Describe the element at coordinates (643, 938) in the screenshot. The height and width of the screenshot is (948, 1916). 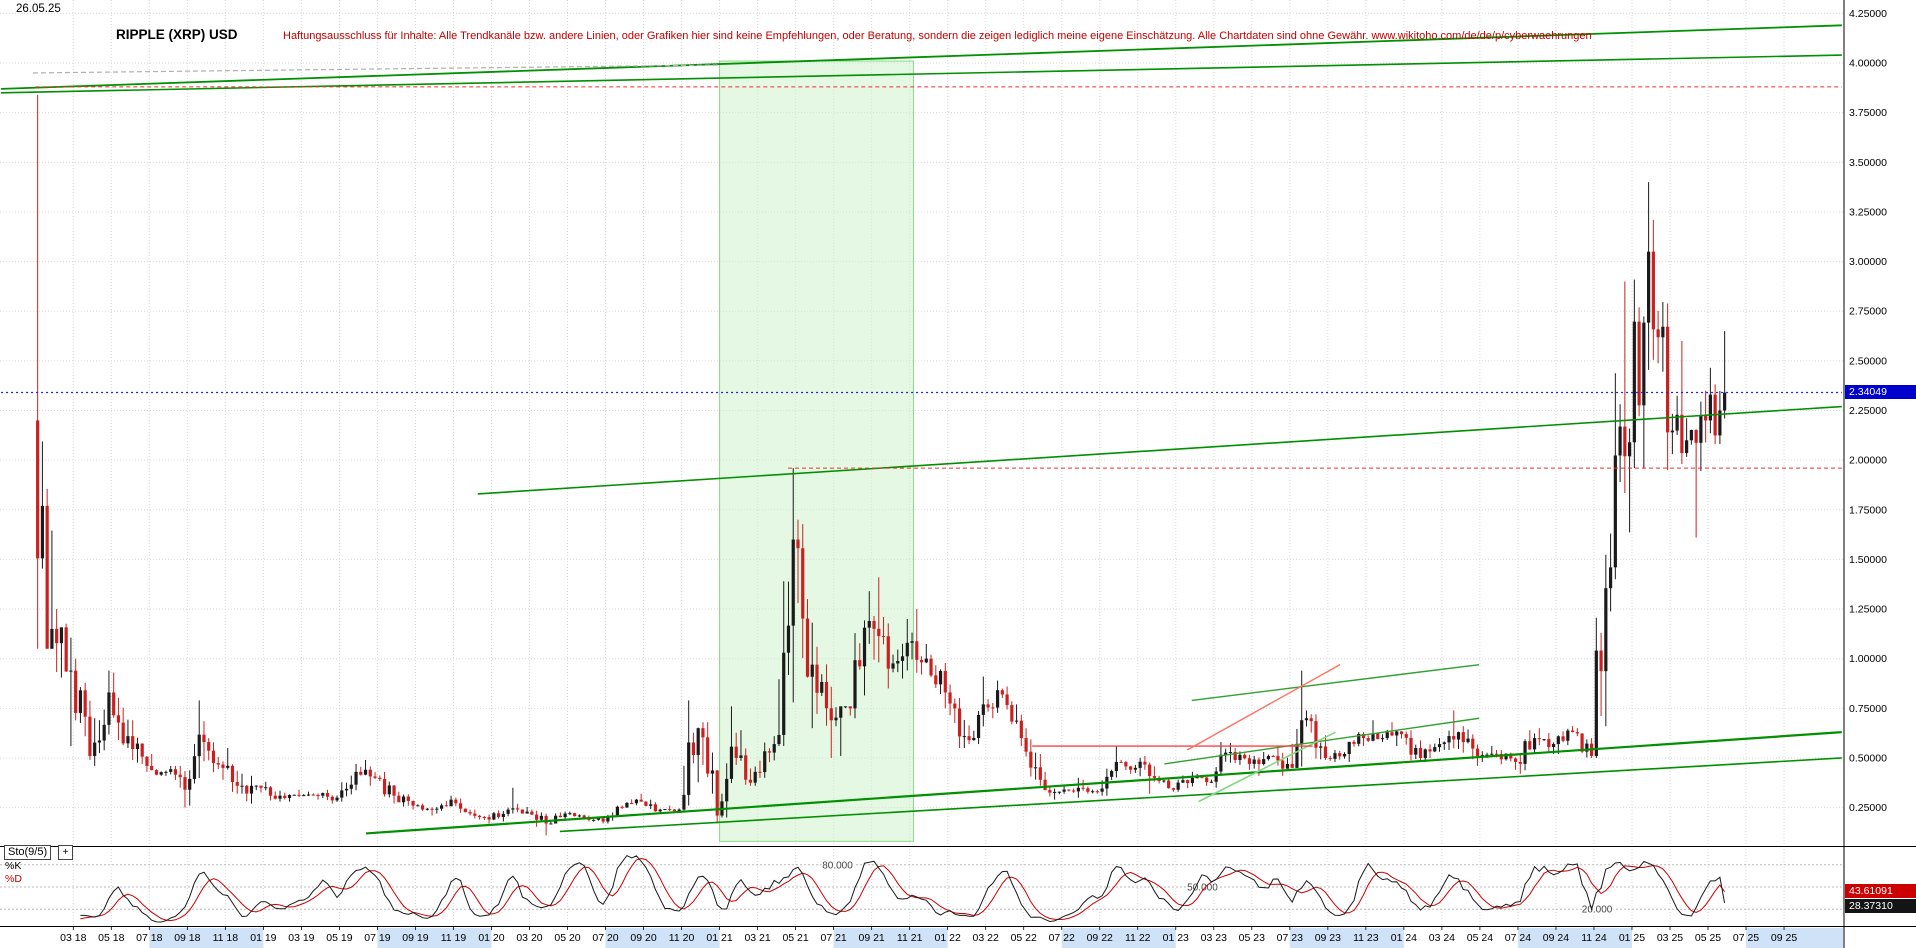
I see `svg-text: 09 20` at that location.